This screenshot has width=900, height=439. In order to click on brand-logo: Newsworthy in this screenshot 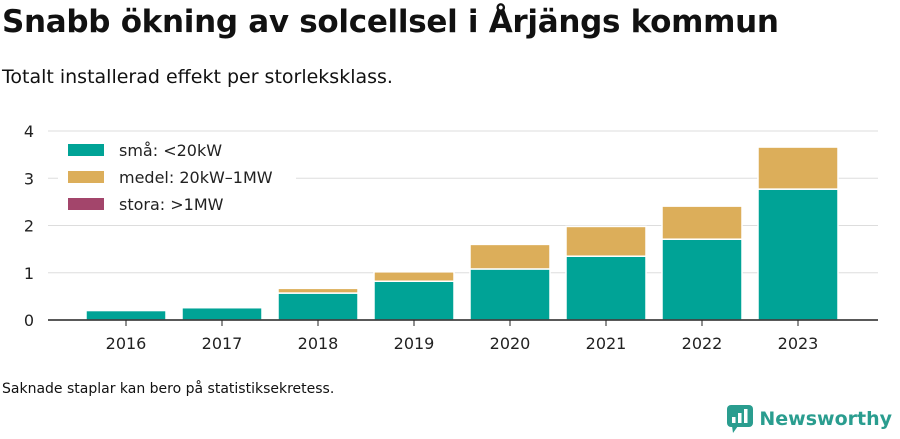, I will do `click(809, 419)`.